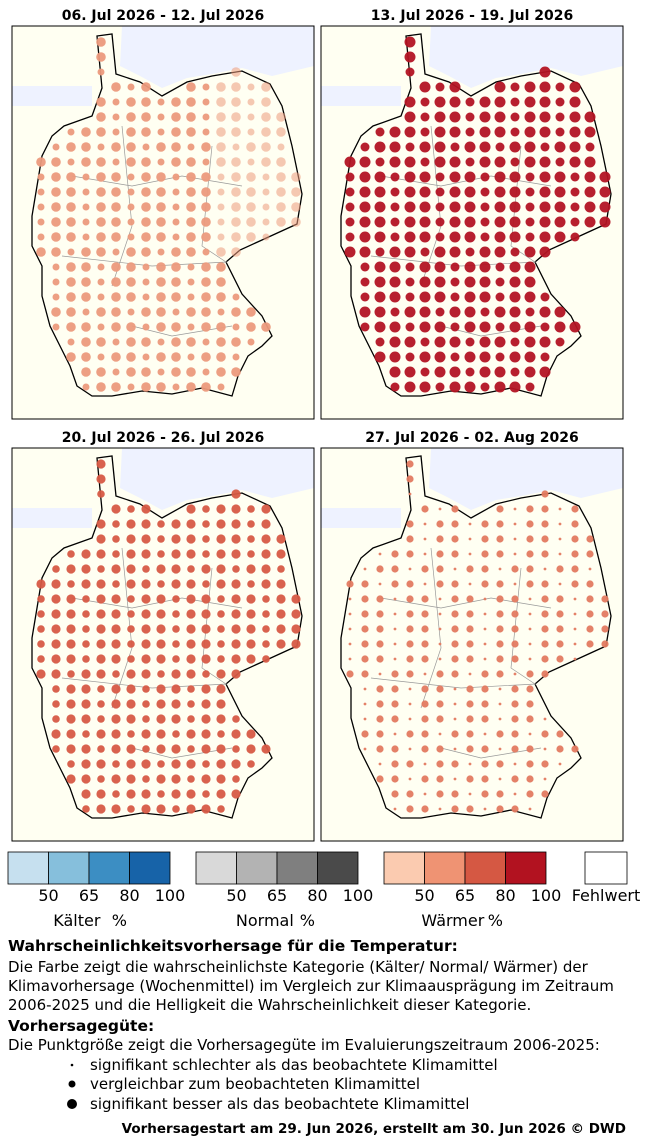 This screenshot has height=1148, width=655. What do you see at coordinates (163, 488) in the screenshot?
I see `sea` at bounding box center [163, 488].